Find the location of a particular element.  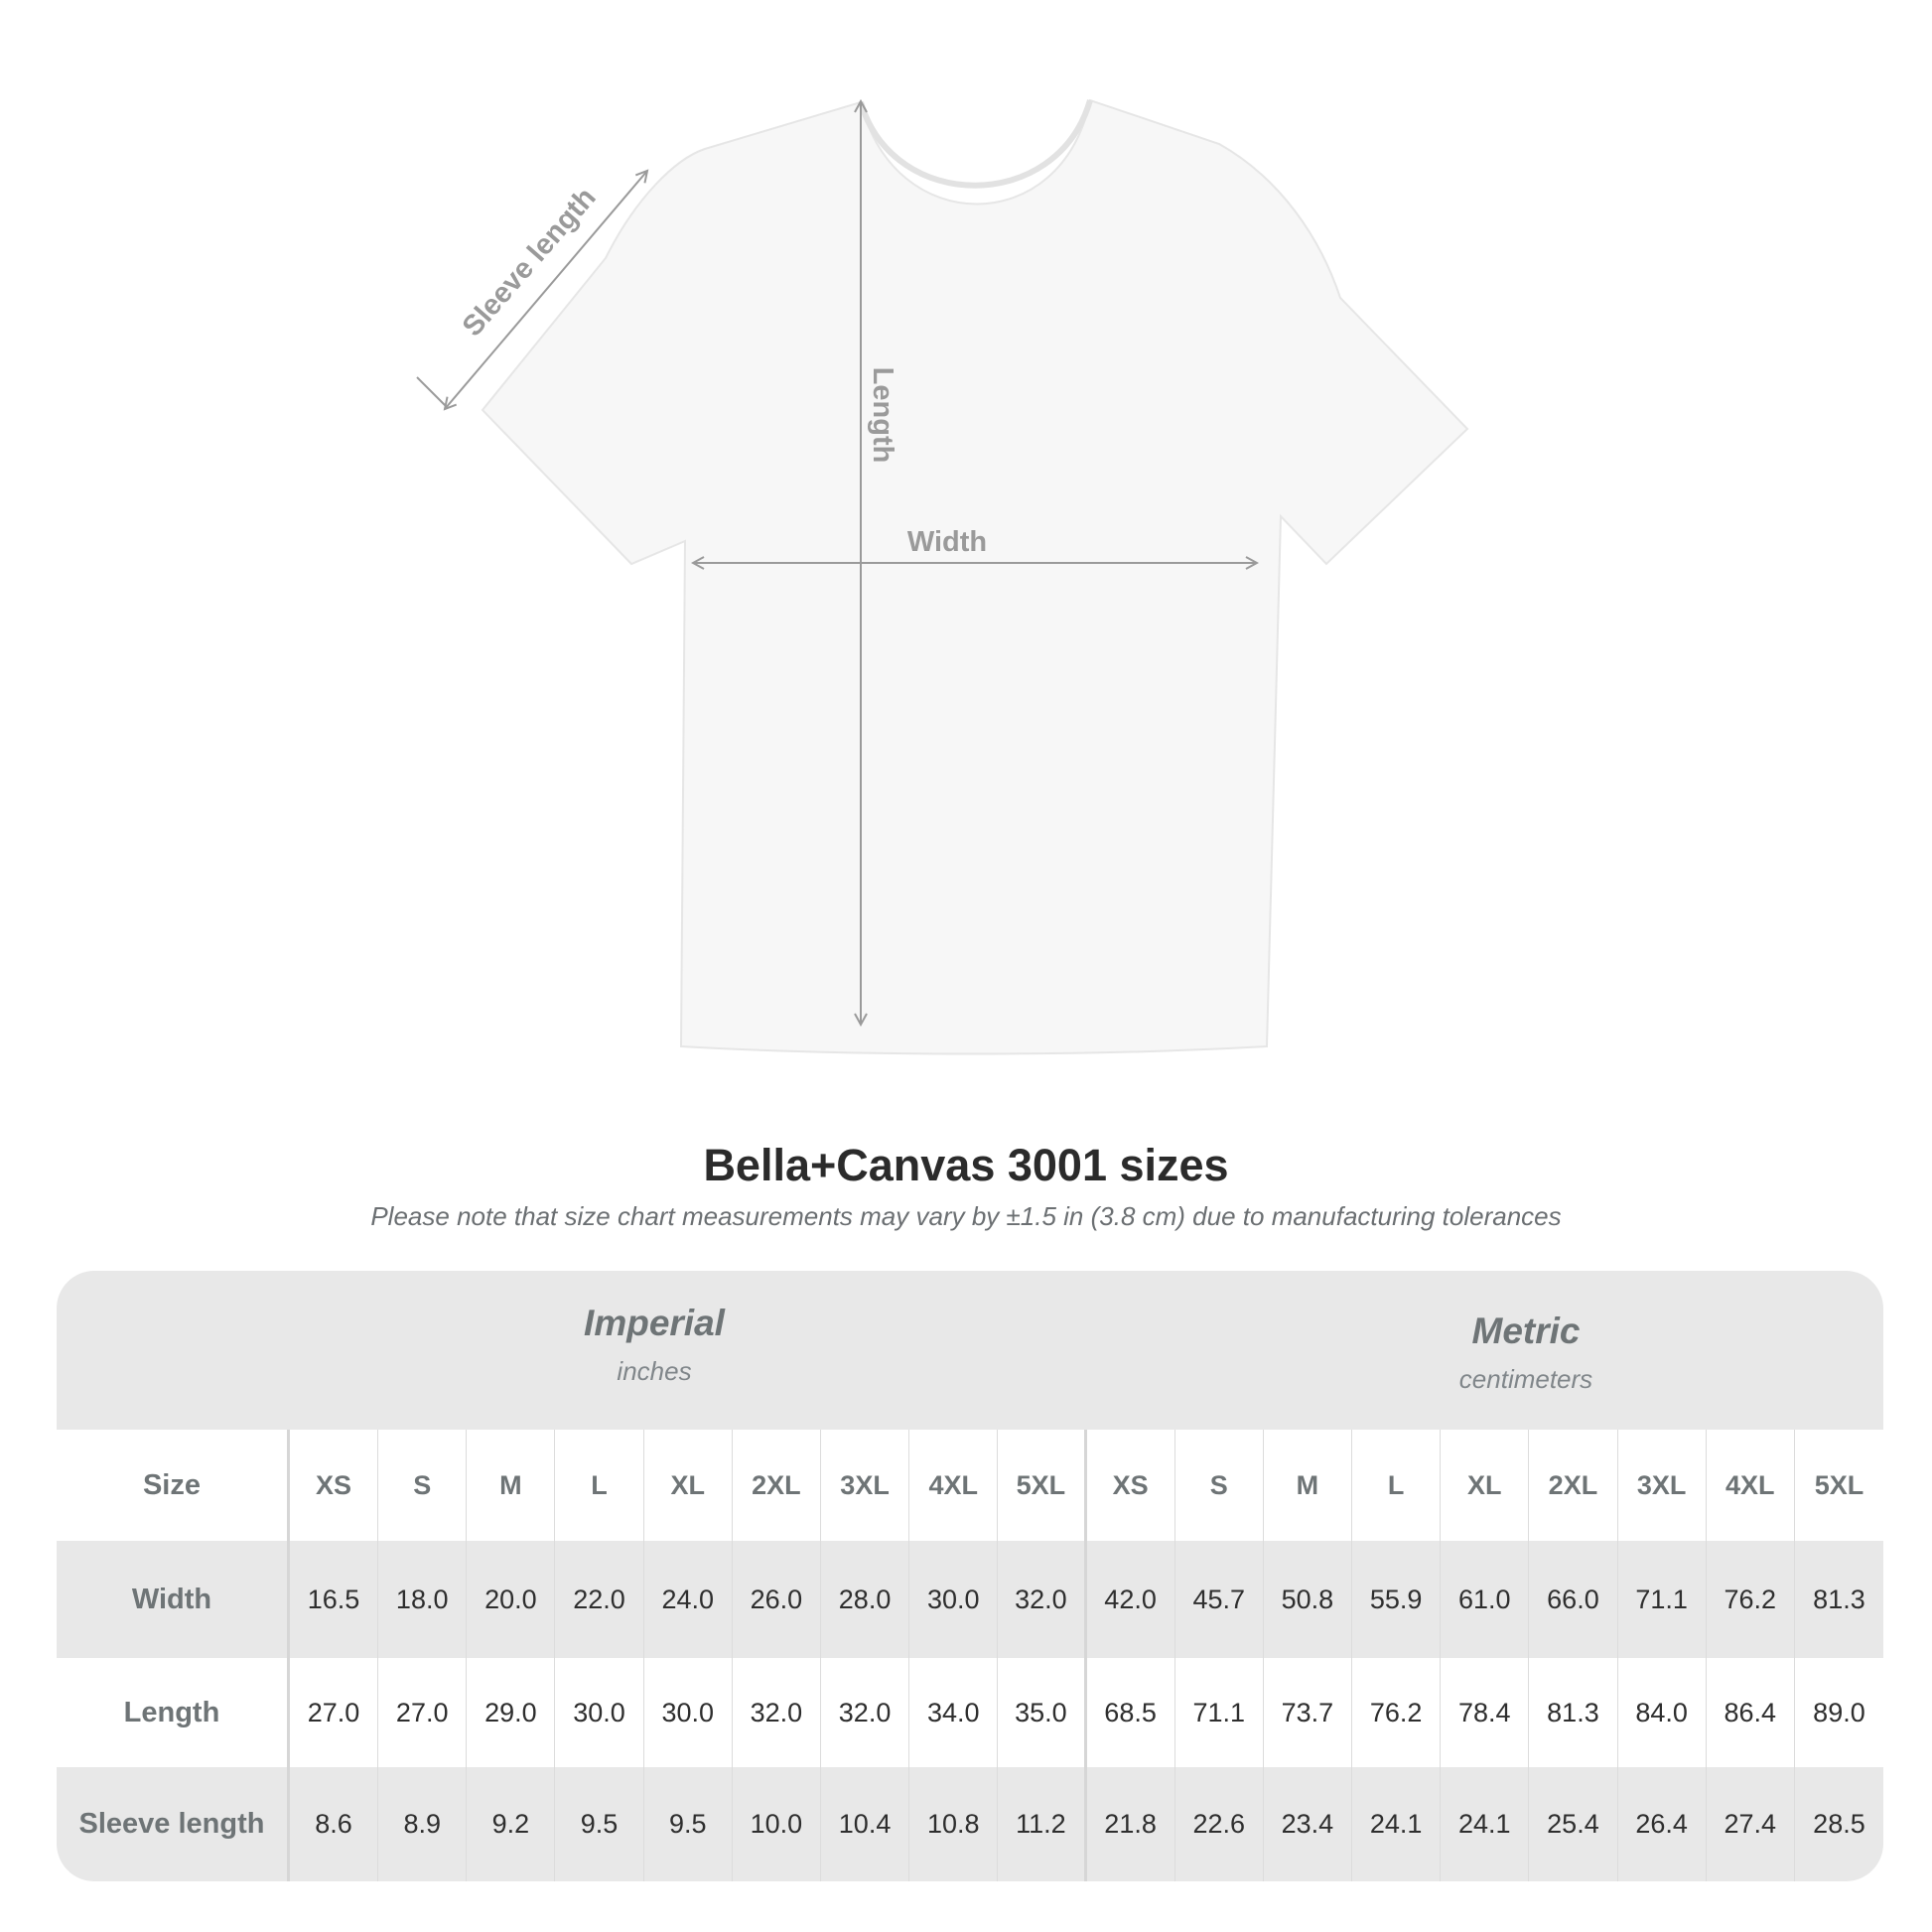

metric-value-cell: 42.0 is located at coordinates (1131, 1600).